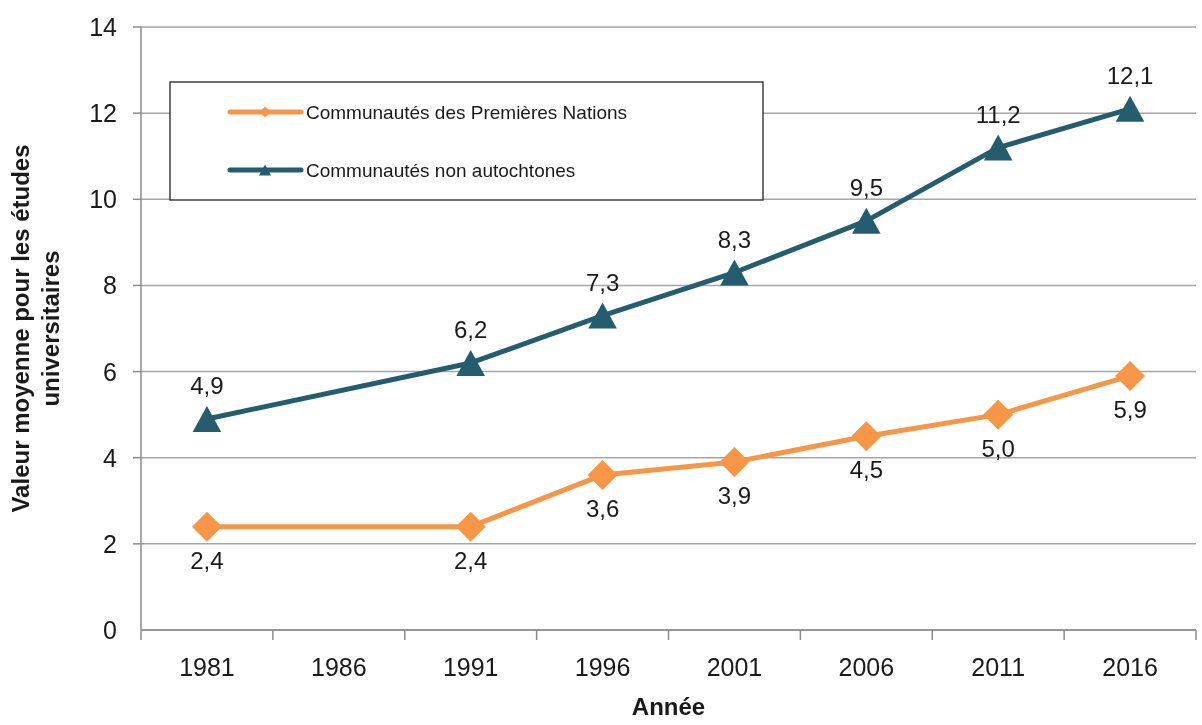  What do you see at coordinates (602, 508) in the screenshot?
I see `data-label: 3,6` at bounding box center [602, 508].